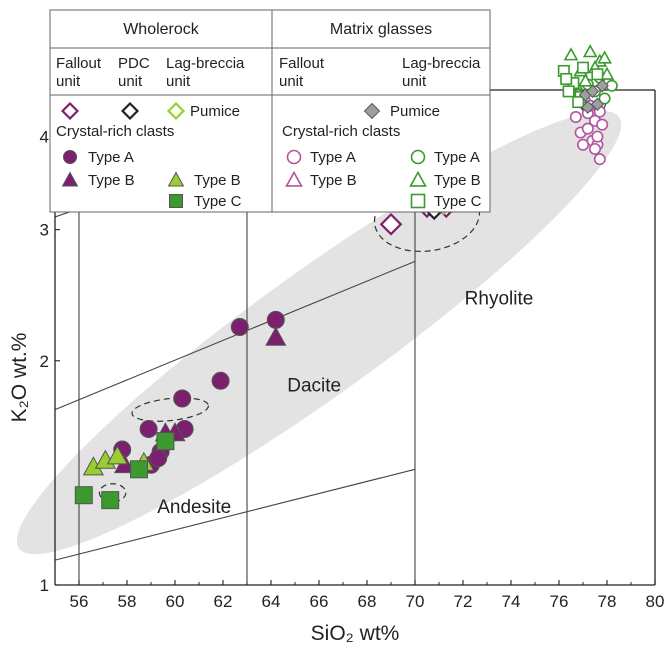 This screenshot has width=670, height=645. What do you see at coordinates (215, 111) in the screenshot?
I see `legend-wr-pumice-label: Pumice` at bounding box center [215, 111].